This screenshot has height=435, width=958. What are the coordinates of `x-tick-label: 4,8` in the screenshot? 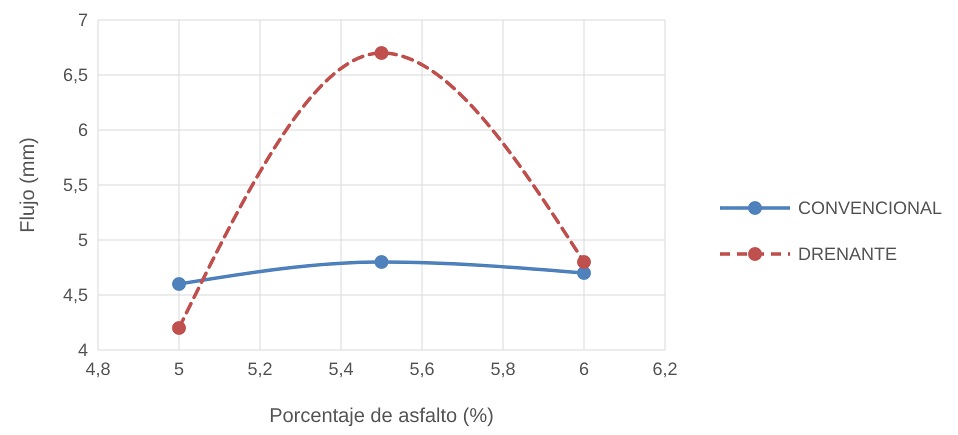 It's located at (98, 368).